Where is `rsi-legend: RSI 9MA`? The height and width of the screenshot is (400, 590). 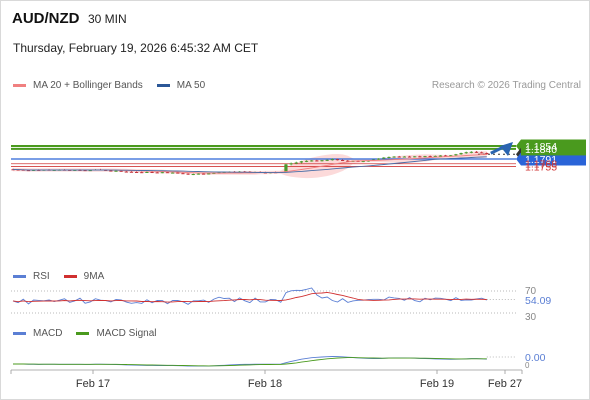 rsi-legend: RSI 9MA is located at coordinates (65, 276).